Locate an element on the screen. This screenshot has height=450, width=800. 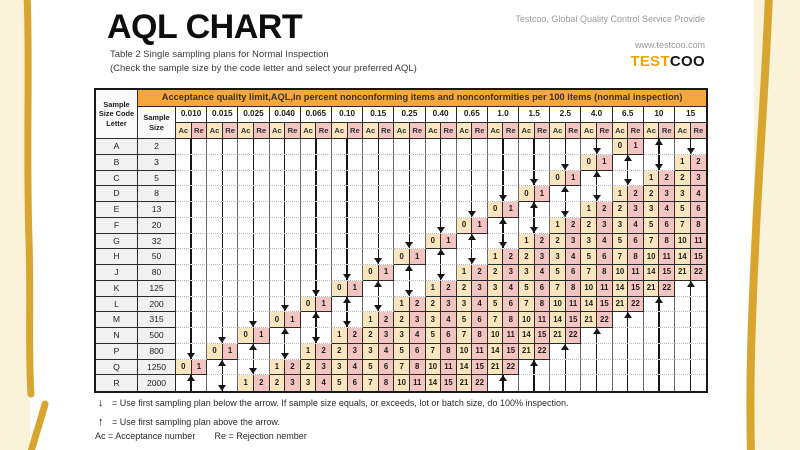
re-value-cell: 22 is located at coordinates (667, 288).